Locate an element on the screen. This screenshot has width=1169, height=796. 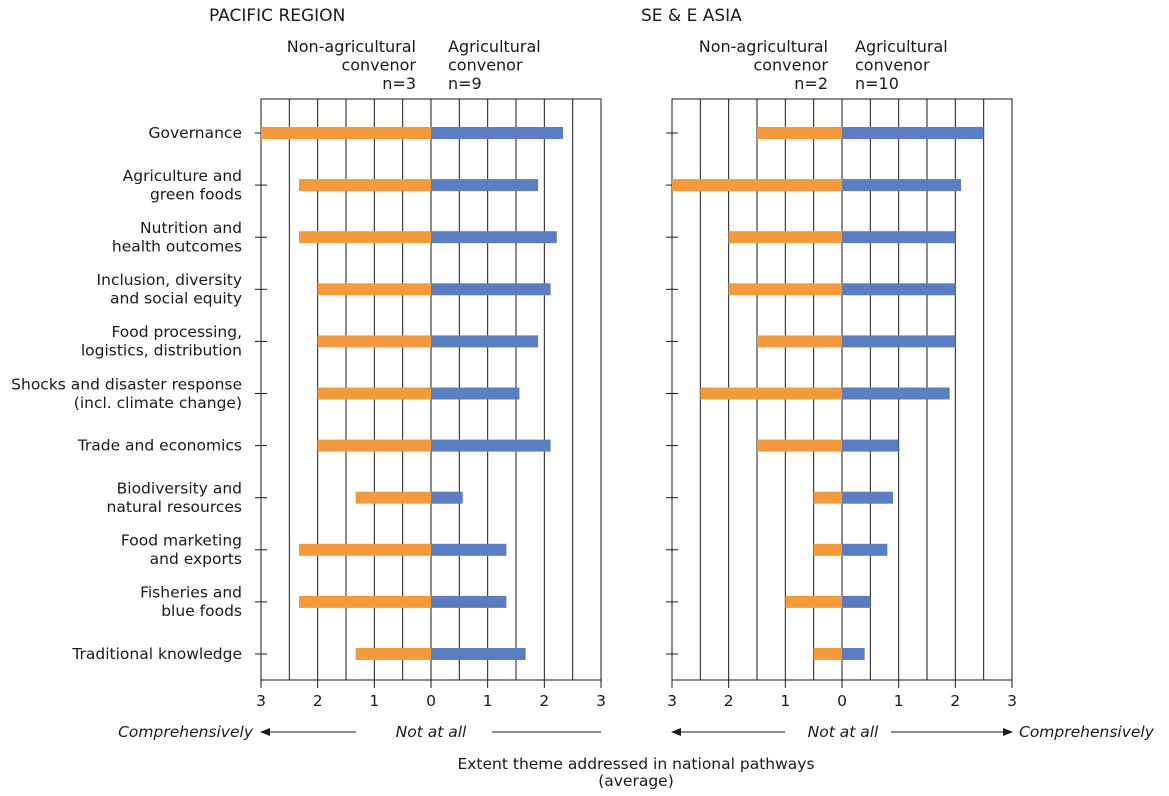
pacific-legend-non-agricultural: convenor is located at coordinates (378, 65).